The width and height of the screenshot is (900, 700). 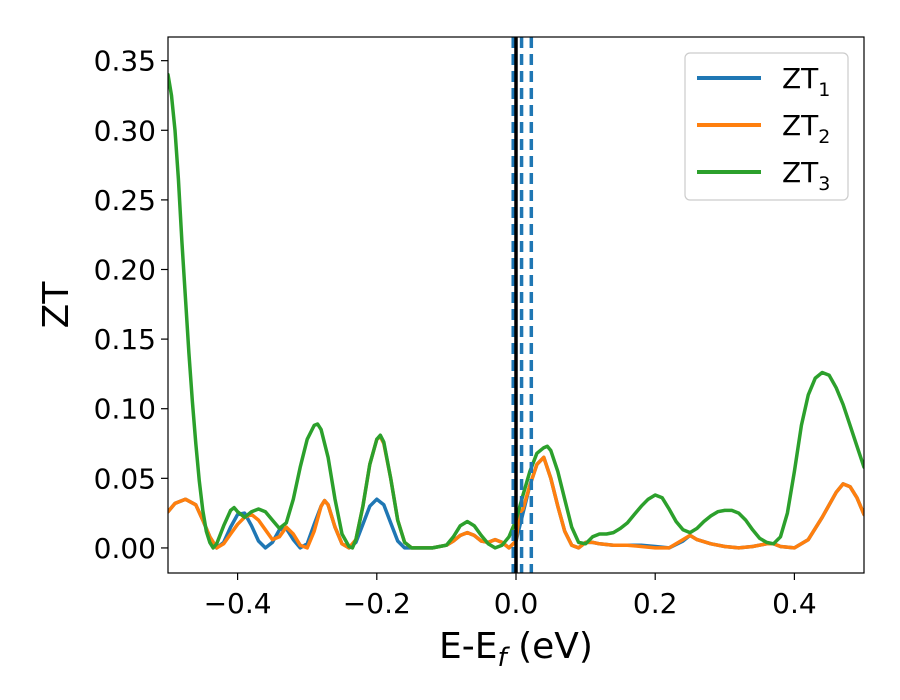 I want to click on legend: ZT1 ZT2 ZT3, so click(x=766, y=126).